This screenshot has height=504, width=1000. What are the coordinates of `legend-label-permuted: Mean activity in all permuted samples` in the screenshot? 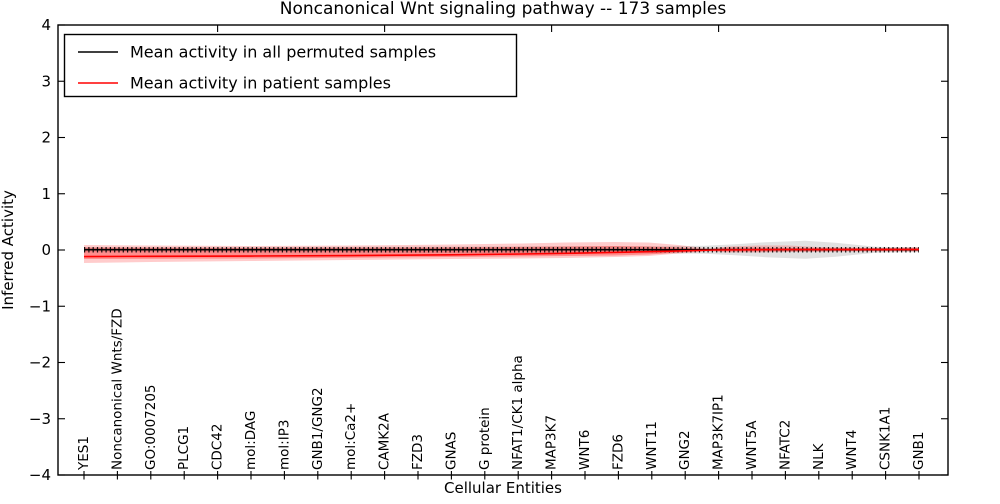 It's located at (283, 52).